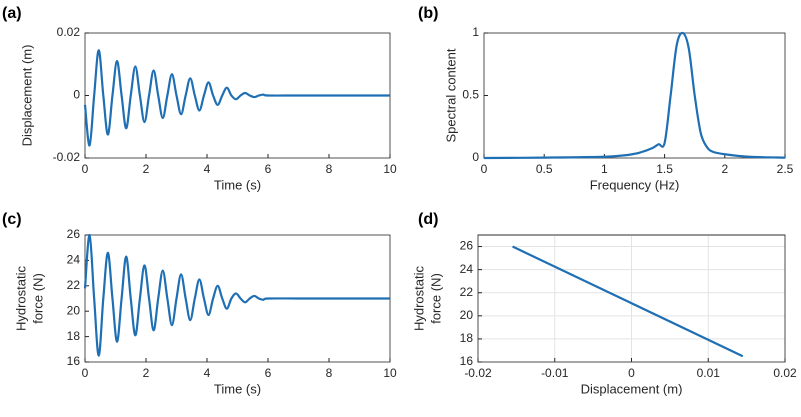 The height and width of the screenshot is (417, 801). I want to click on x-tick-label: 0.5, so click(544, 169).